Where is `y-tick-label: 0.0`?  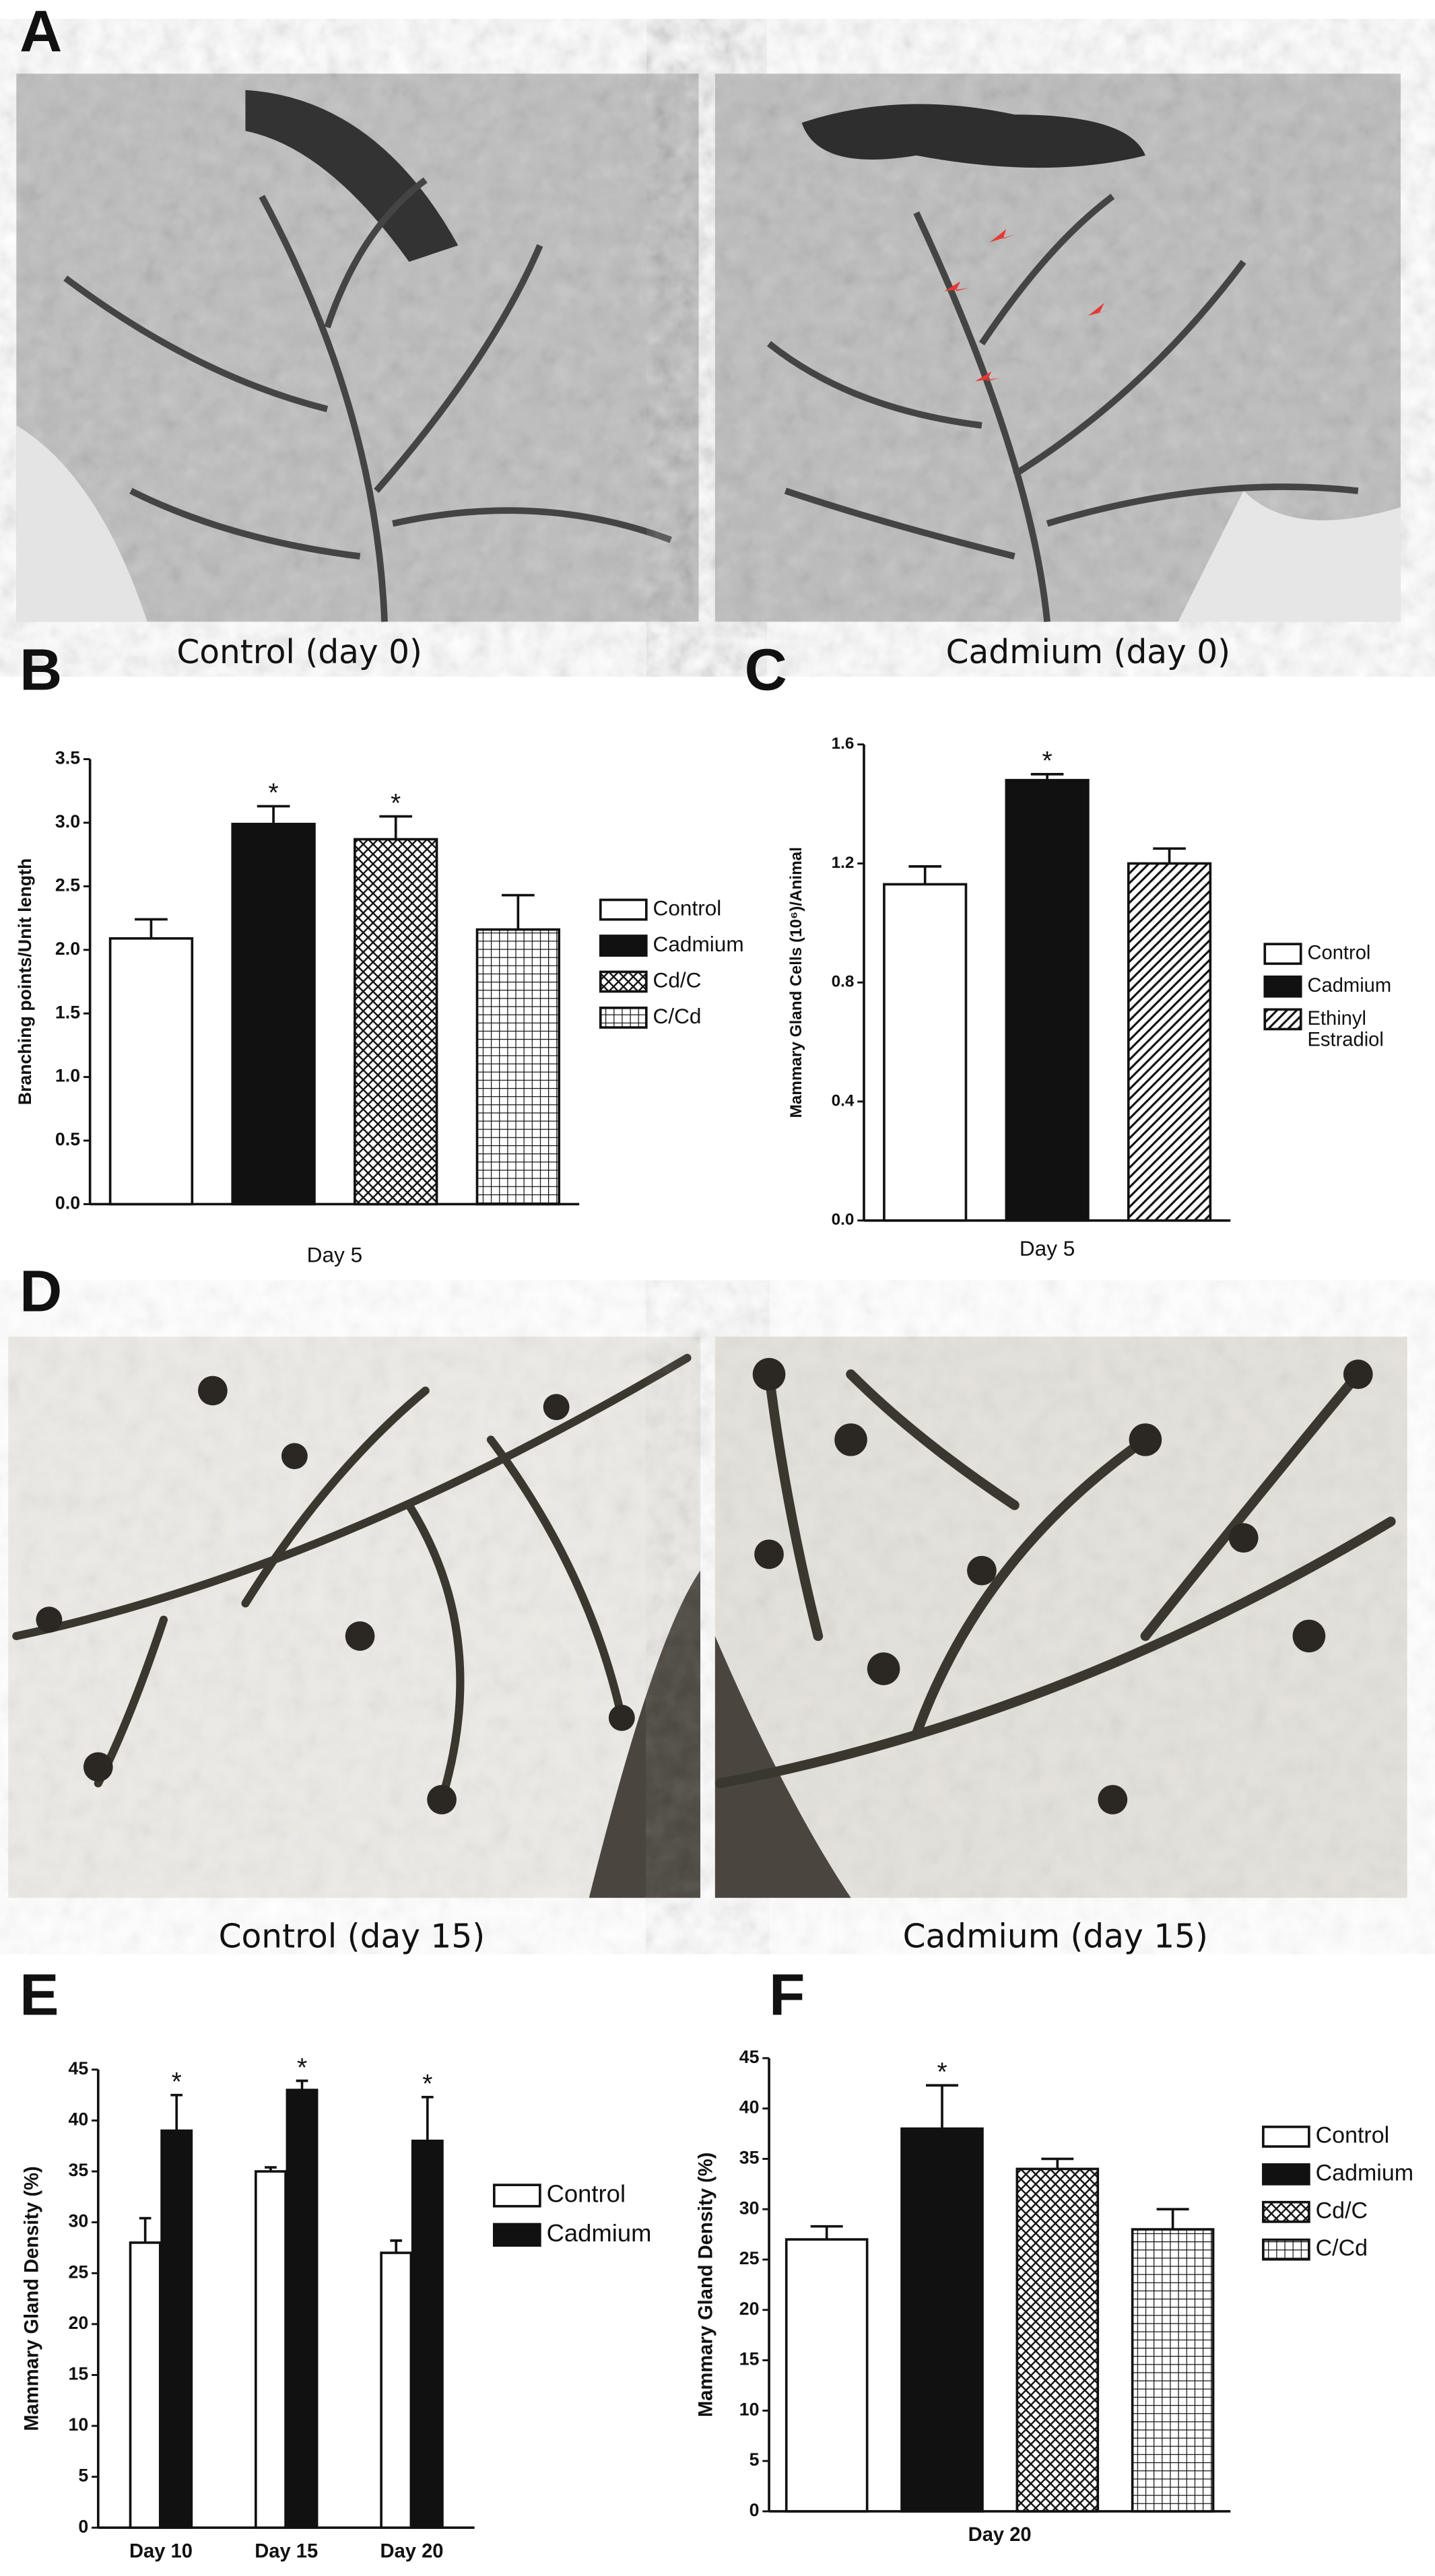 y-tick-label: 0.0 is located at coordinates (843, 1220).